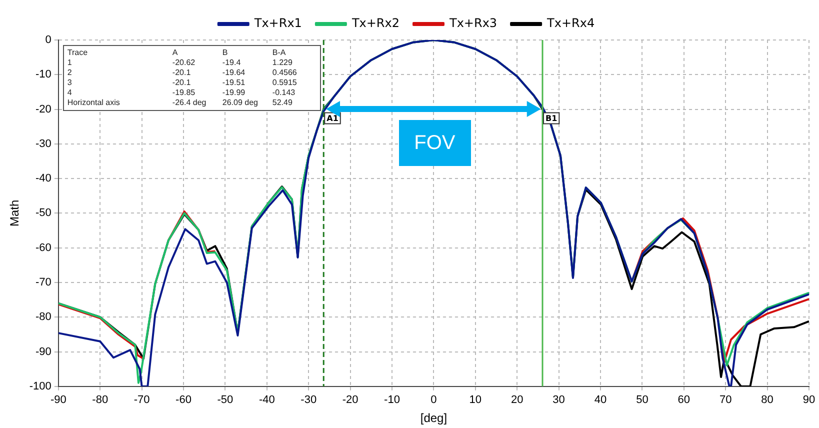  What do you see at coordinates (58, 400) in the screenshot?
I see `x-tick-label: -90` at bounding box center [58, 400].